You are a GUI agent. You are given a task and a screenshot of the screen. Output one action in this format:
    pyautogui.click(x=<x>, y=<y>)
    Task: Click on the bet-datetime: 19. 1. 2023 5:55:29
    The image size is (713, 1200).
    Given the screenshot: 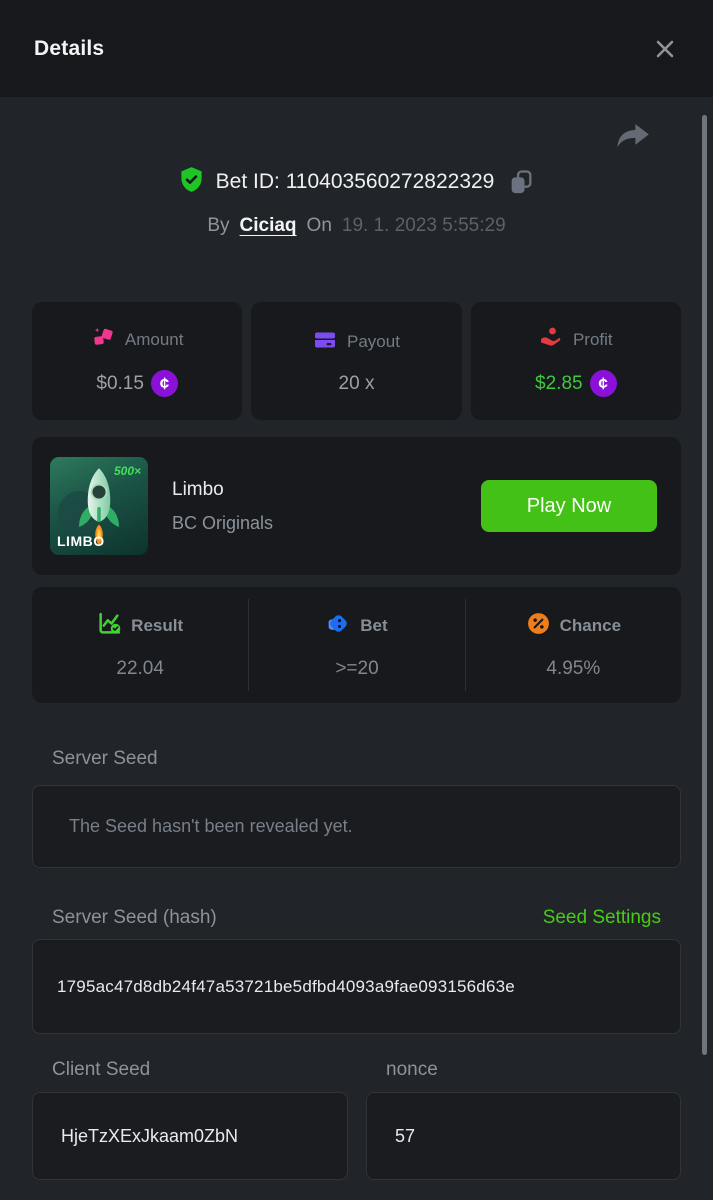 What is the action you would take?
    pyautogui.click(x=423, y=225)
    